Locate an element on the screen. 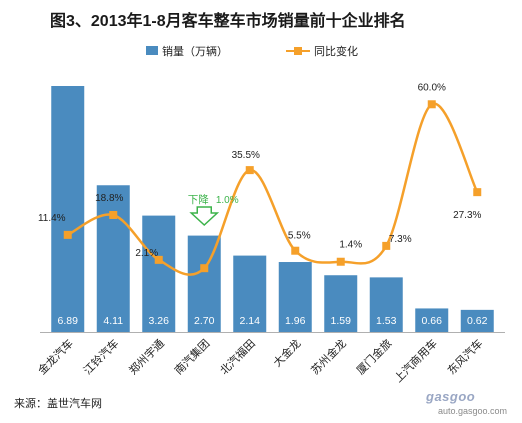  bar-value-label-10: 0.62 is located at coordinates (477, 321).